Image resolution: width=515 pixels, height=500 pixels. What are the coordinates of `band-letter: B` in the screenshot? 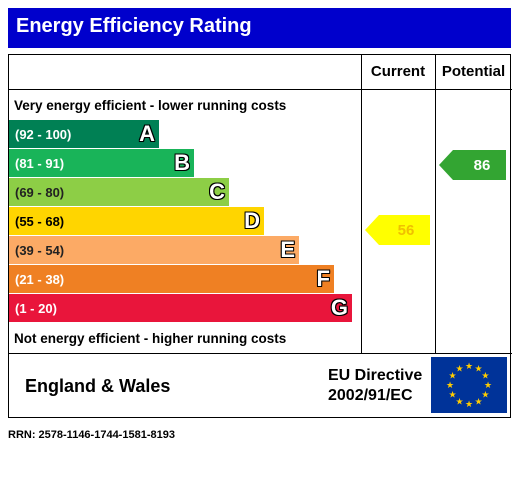 It's located at (182, 162).